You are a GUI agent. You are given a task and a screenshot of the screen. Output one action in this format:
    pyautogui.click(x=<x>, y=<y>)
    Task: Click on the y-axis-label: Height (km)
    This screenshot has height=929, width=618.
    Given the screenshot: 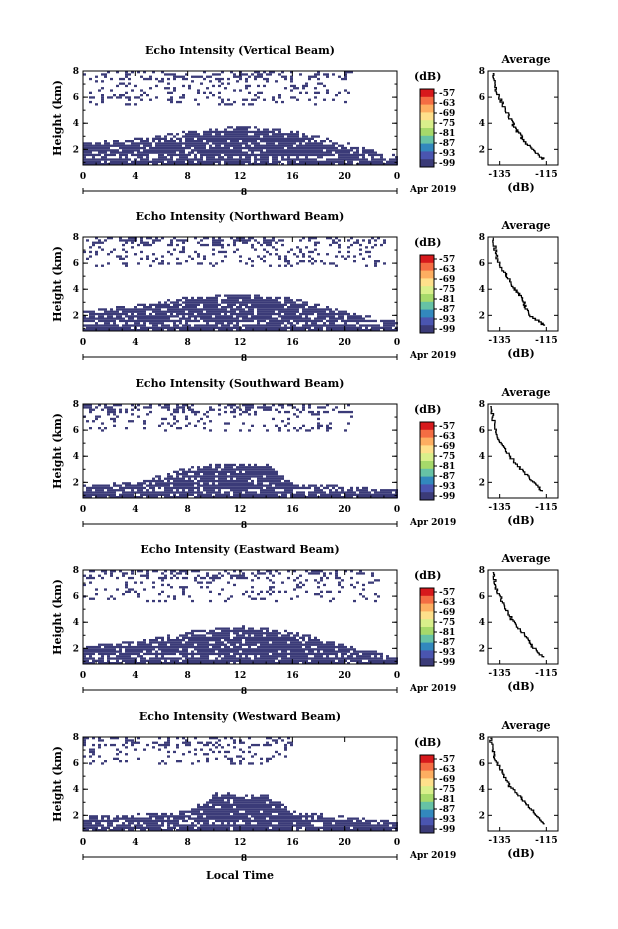 What is the action you would take?
    pyautogui.click(x=57, y=451)
    